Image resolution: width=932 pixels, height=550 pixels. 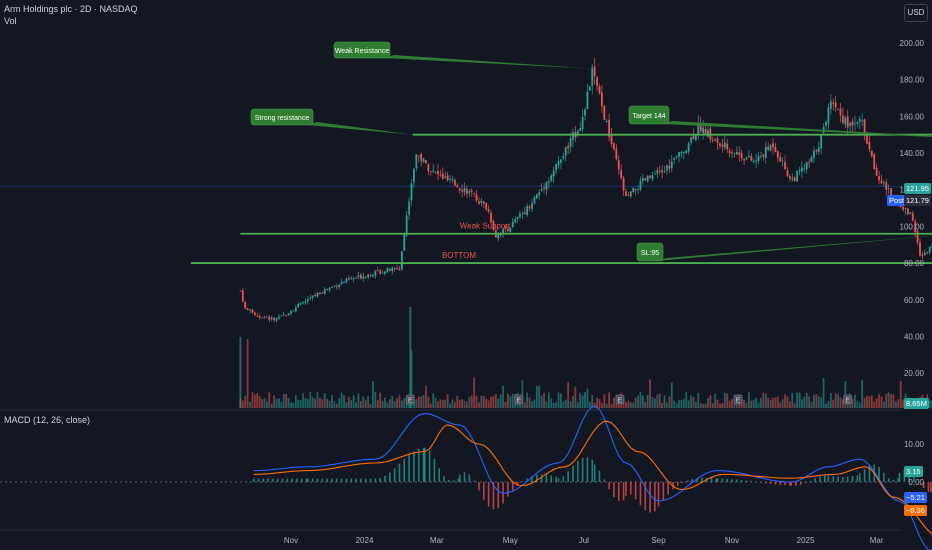 What do you see at coordinates (331, 121) in the screenshot?
I see `strong-resistance-callout: Strong resistance` at bounding box center [331, 121].